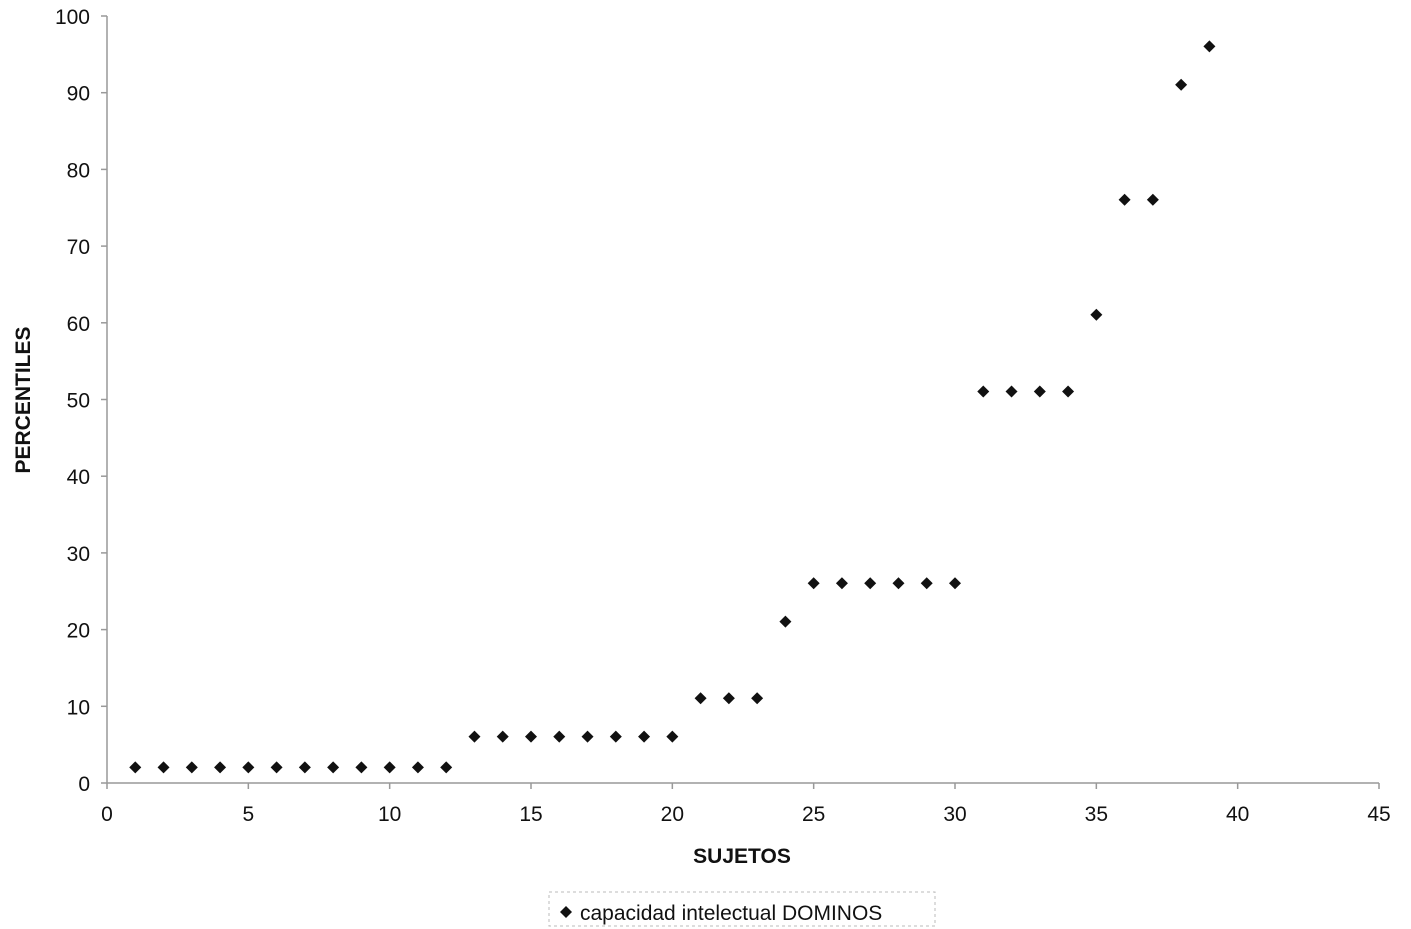 The width and height of the screenshot is (1411, 929). I want to click on y-axis-ticks: 0 10 20 30 40 50 60 70 80 90 100, so click(81, 401).